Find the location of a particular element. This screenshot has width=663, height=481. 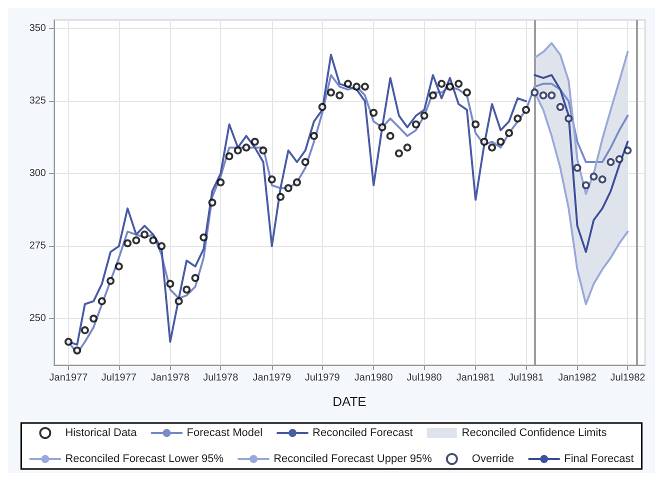

x-tick-label: Jan1982 is located at coordinates (577, 378).